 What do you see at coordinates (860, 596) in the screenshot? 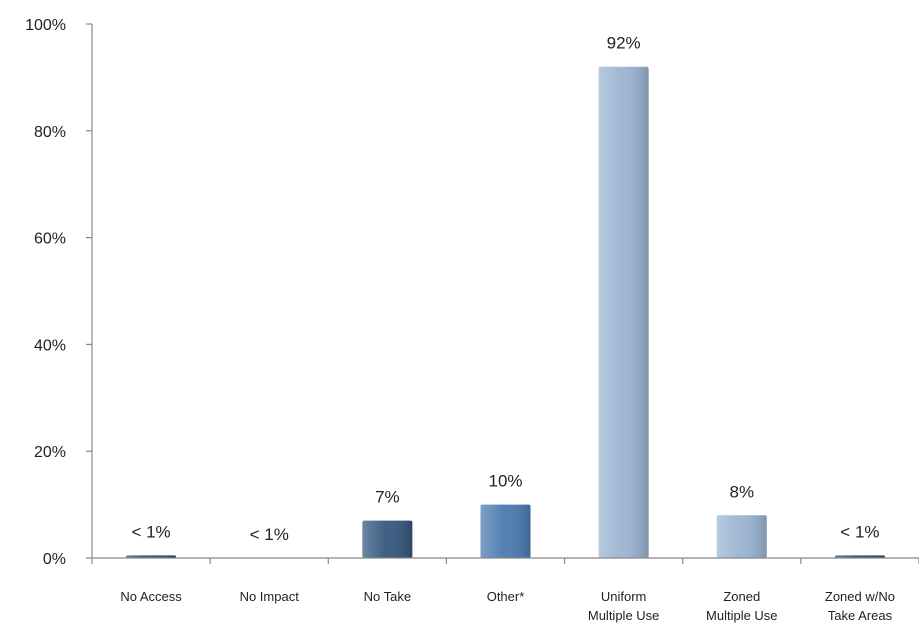
I see `x-category-label: Zoned w/No` at bounding box center [860, 596].